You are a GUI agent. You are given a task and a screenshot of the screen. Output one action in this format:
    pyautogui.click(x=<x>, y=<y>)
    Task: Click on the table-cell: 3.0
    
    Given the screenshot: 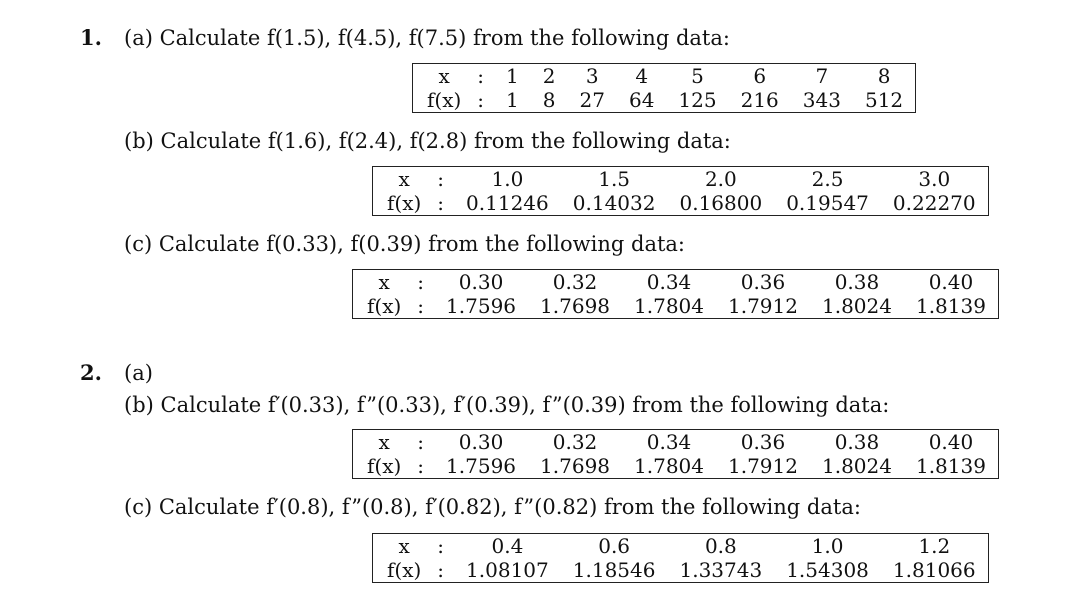 What is the action you would take?
    pyautogui.click(x=934, y=179)
    